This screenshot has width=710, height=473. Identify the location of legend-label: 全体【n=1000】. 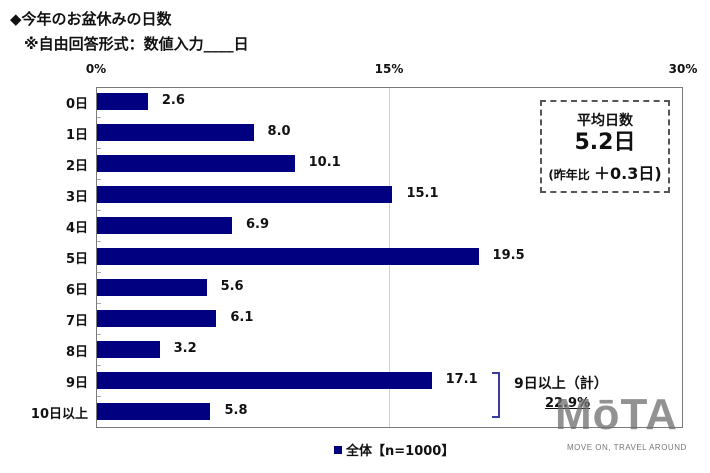
(400, 451).